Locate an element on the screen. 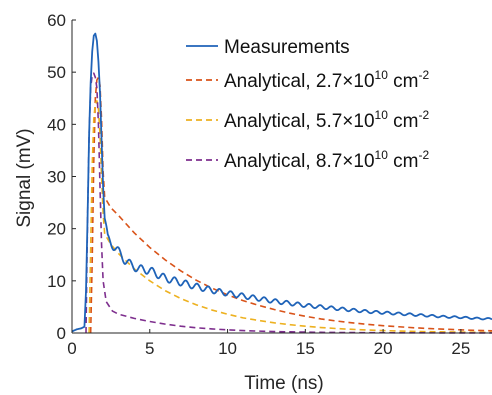 This screenshot has width=492, height=395. y-tick-label: 30 is located at coordinates (56, 177).